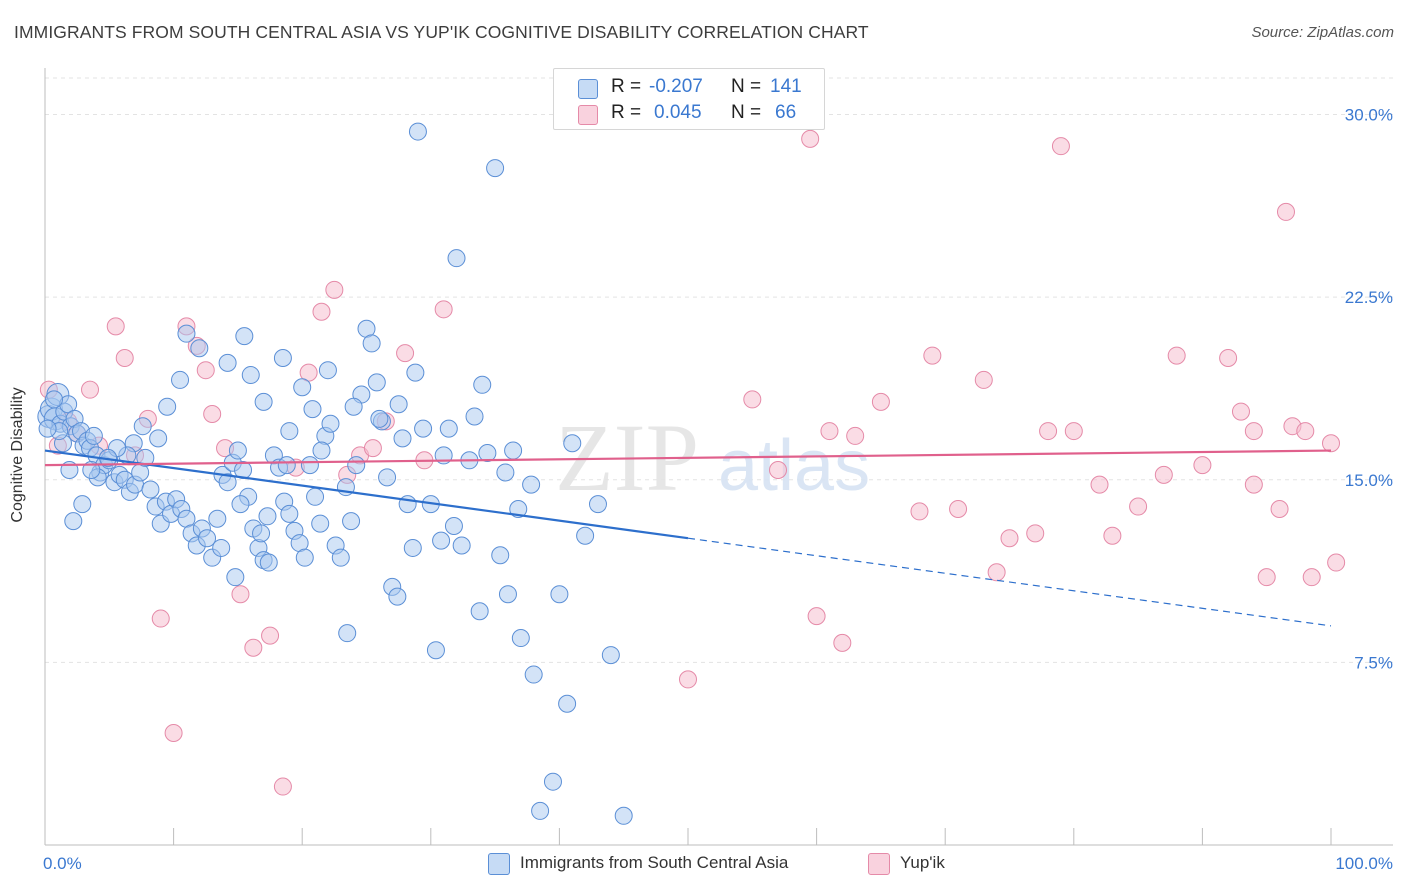  Describe the element at coordinates (62, 863) in the screenshot. I see `x-tick-label: 0.0%` at that location.